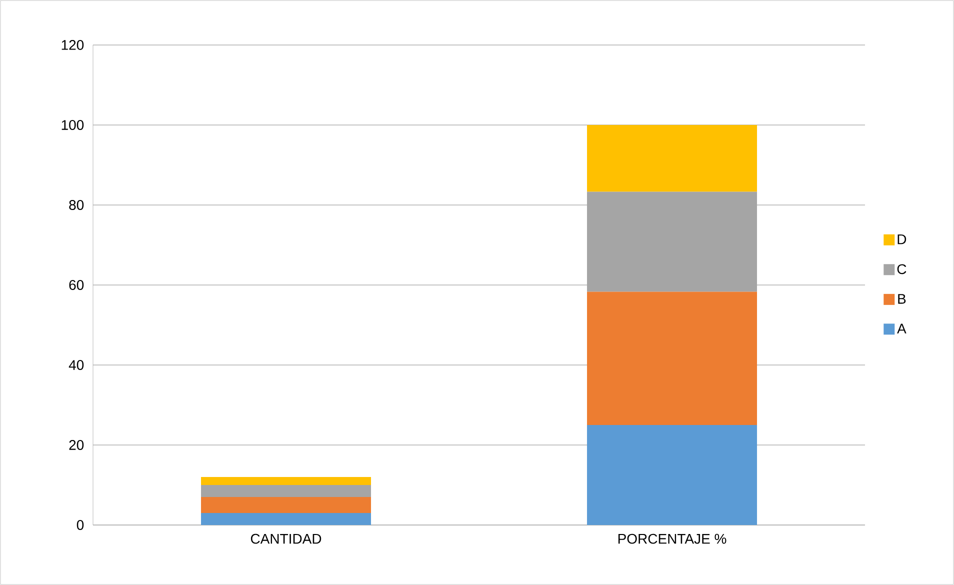 The image size is (954, 585). I want to click on y-tick-label: 60, so click(76, 285).